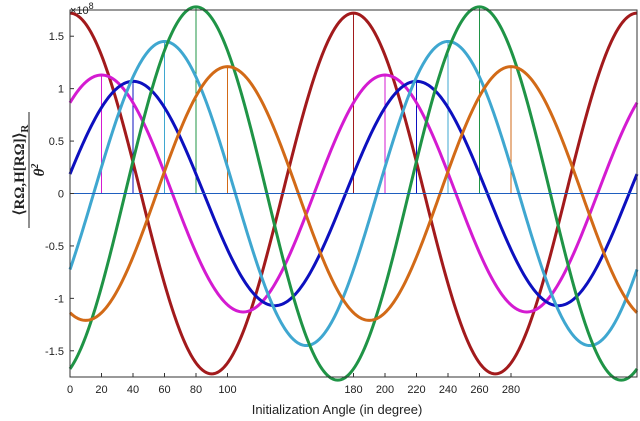 The height and width of the screenshot is (421, 640). What do you see at coordinates (70, 390) in the screenshot?
I see `x-tick-label-0: 0` at bounding box center [70, 390].